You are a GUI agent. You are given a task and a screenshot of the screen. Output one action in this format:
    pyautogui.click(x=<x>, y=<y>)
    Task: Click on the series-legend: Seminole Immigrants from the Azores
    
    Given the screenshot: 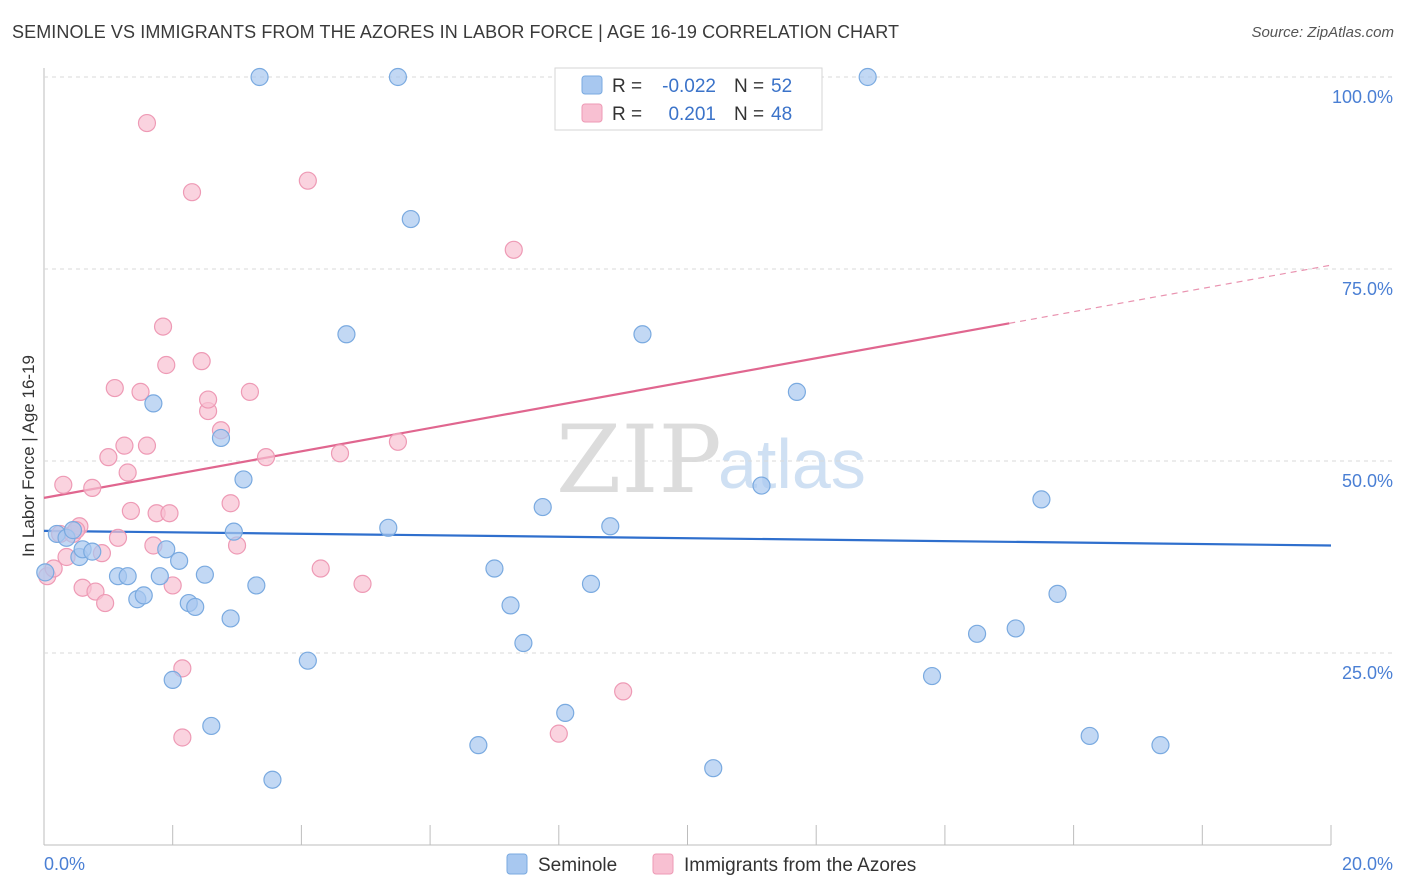 What is the action you would take?
    pyautogui.click(x=711, y=864)
    